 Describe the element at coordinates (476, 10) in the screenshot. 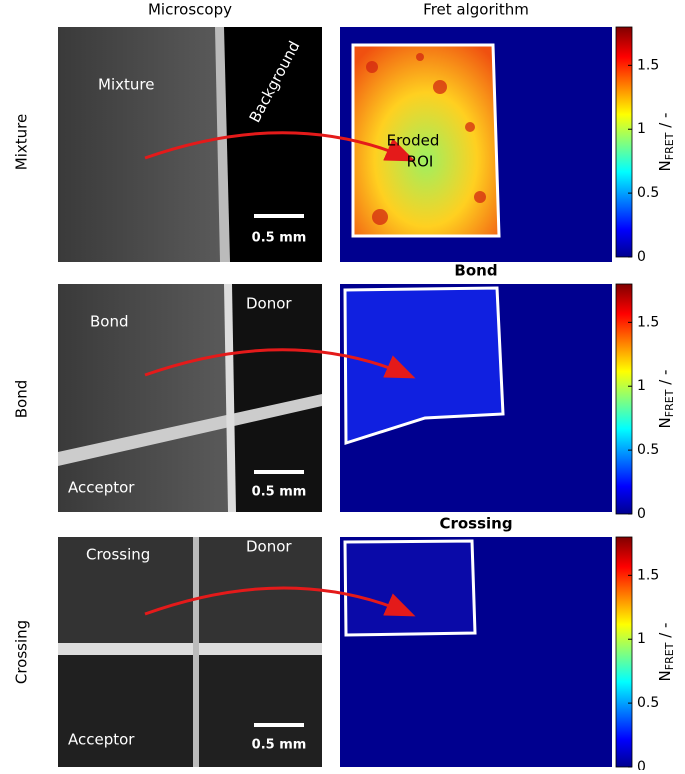

I see `column-title: Fret algorithm` at that location.